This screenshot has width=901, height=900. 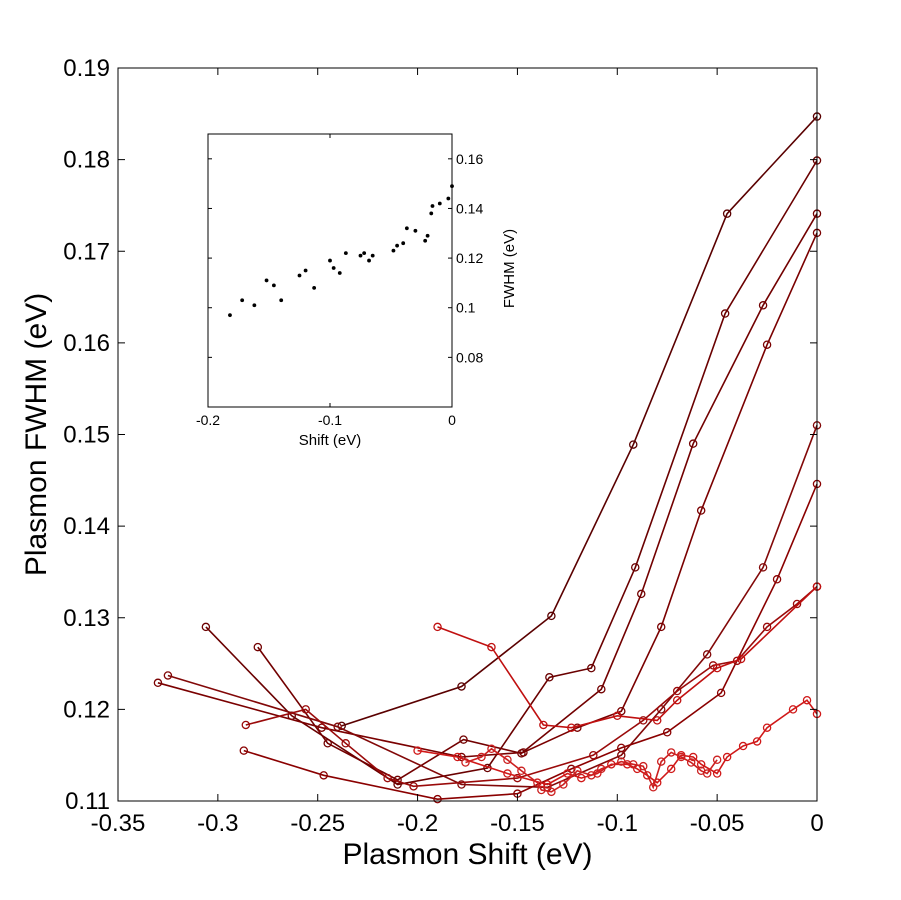 I want to click on inset-x-tick-label: -0.2, so click(x=208, y=420).